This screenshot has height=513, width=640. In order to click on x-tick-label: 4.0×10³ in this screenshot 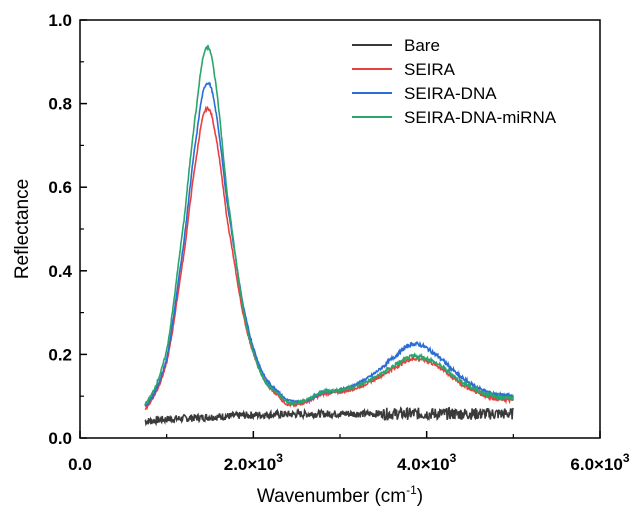, I will do `click(426, 462)`.